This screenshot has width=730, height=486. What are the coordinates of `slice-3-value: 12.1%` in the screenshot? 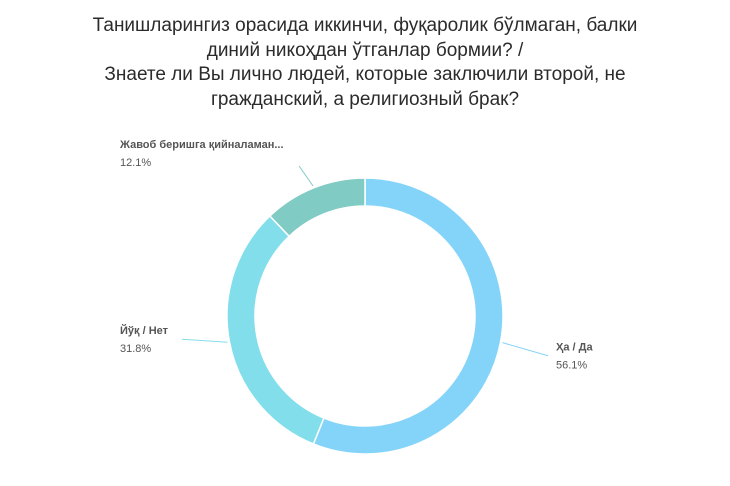 It's located at (135, 163).